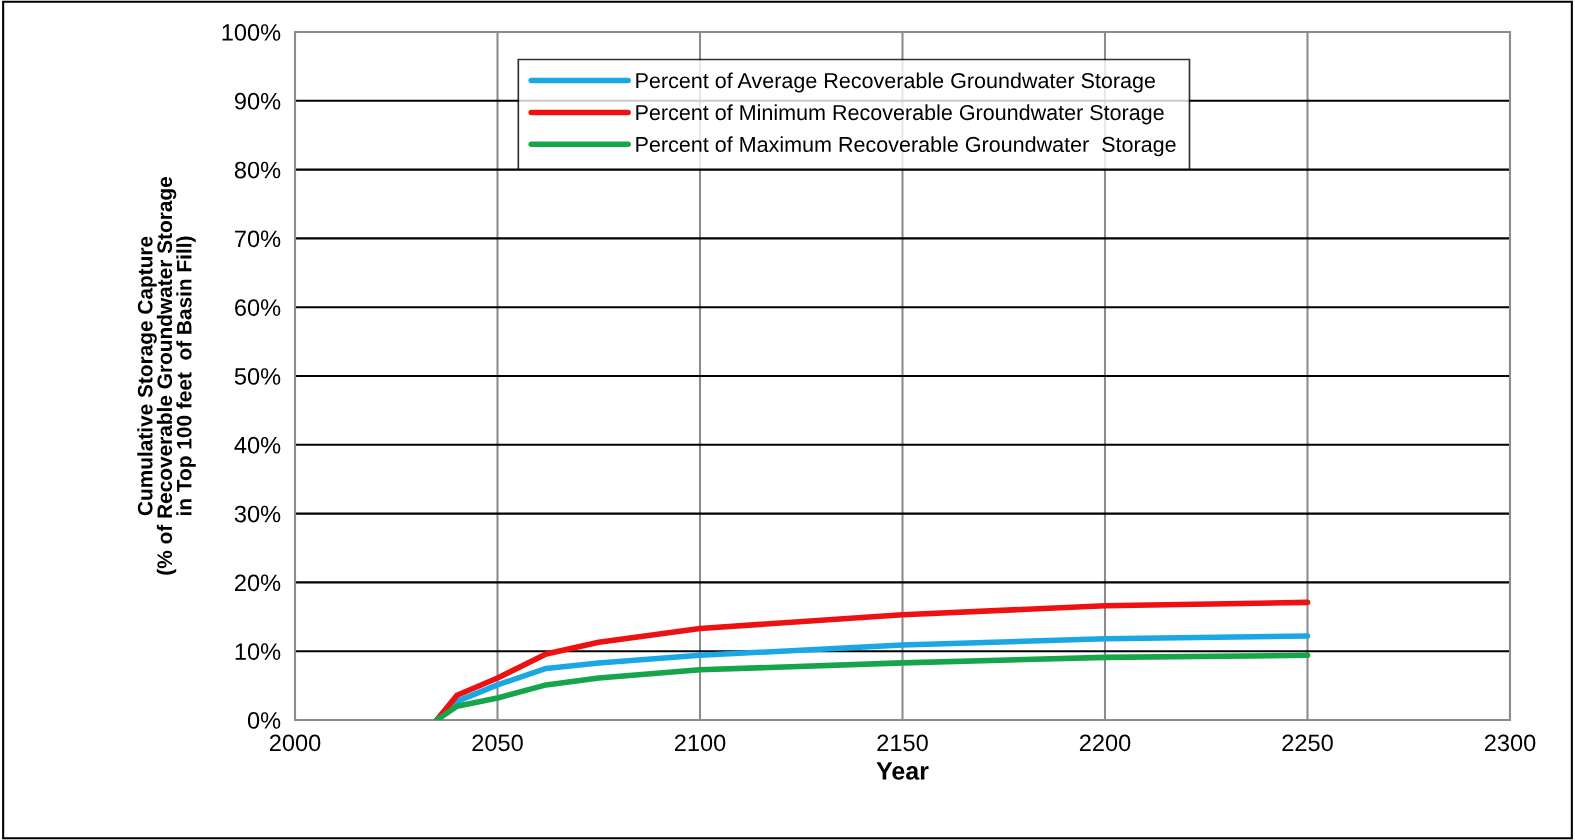 The image size is (1575, 840). Describe the element at coordinates (906, 146) in the screenshot. I see `legend-label: Percent of Maximum Recoverable Groundwater Storage` at that location.